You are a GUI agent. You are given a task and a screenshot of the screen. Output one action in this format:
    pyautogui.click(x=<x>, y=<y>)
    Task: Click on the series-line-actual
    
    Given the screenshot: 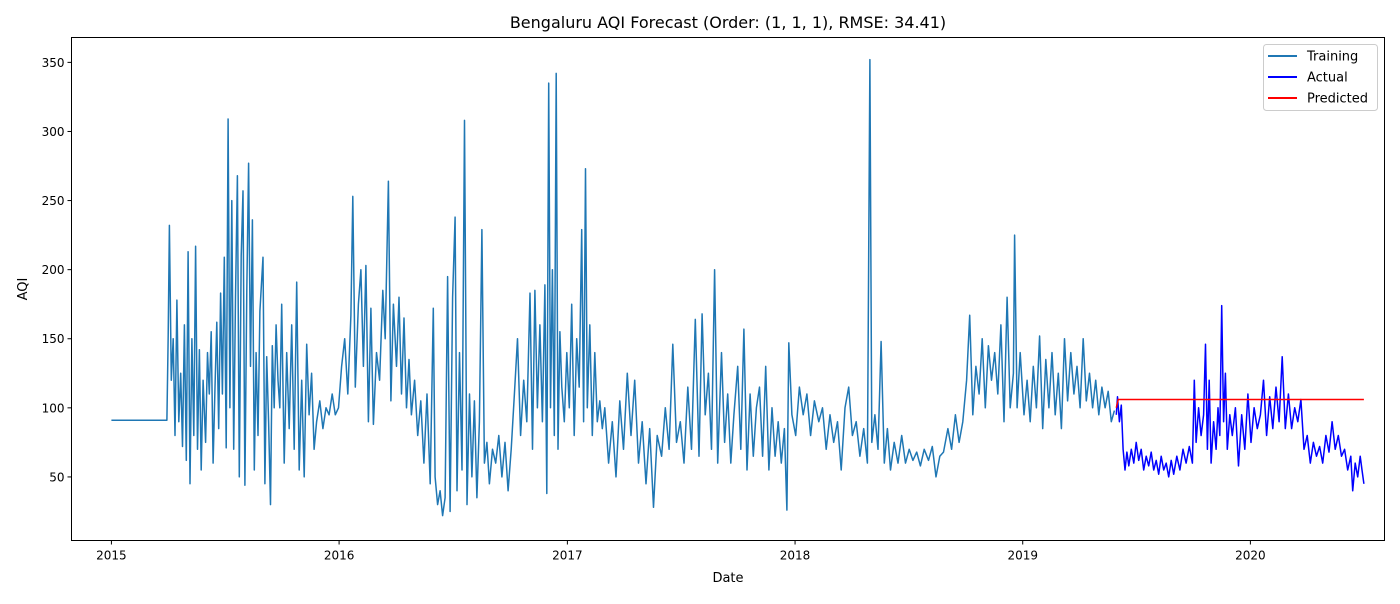 What is the action you would take?
    pyautogui.click(x=1240, y=398)
    